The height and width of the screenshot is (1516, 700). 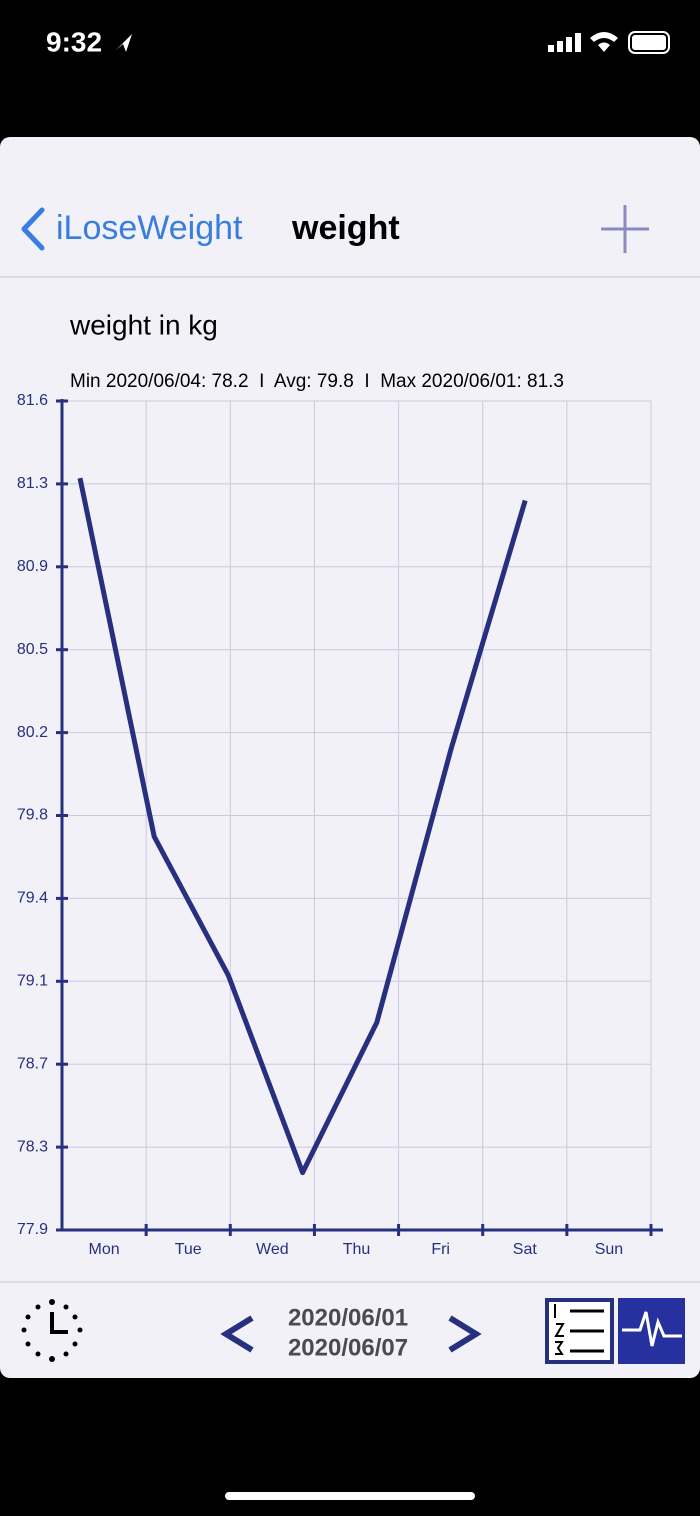 I want to click on clock-icon, so click(x=52, y=1330).